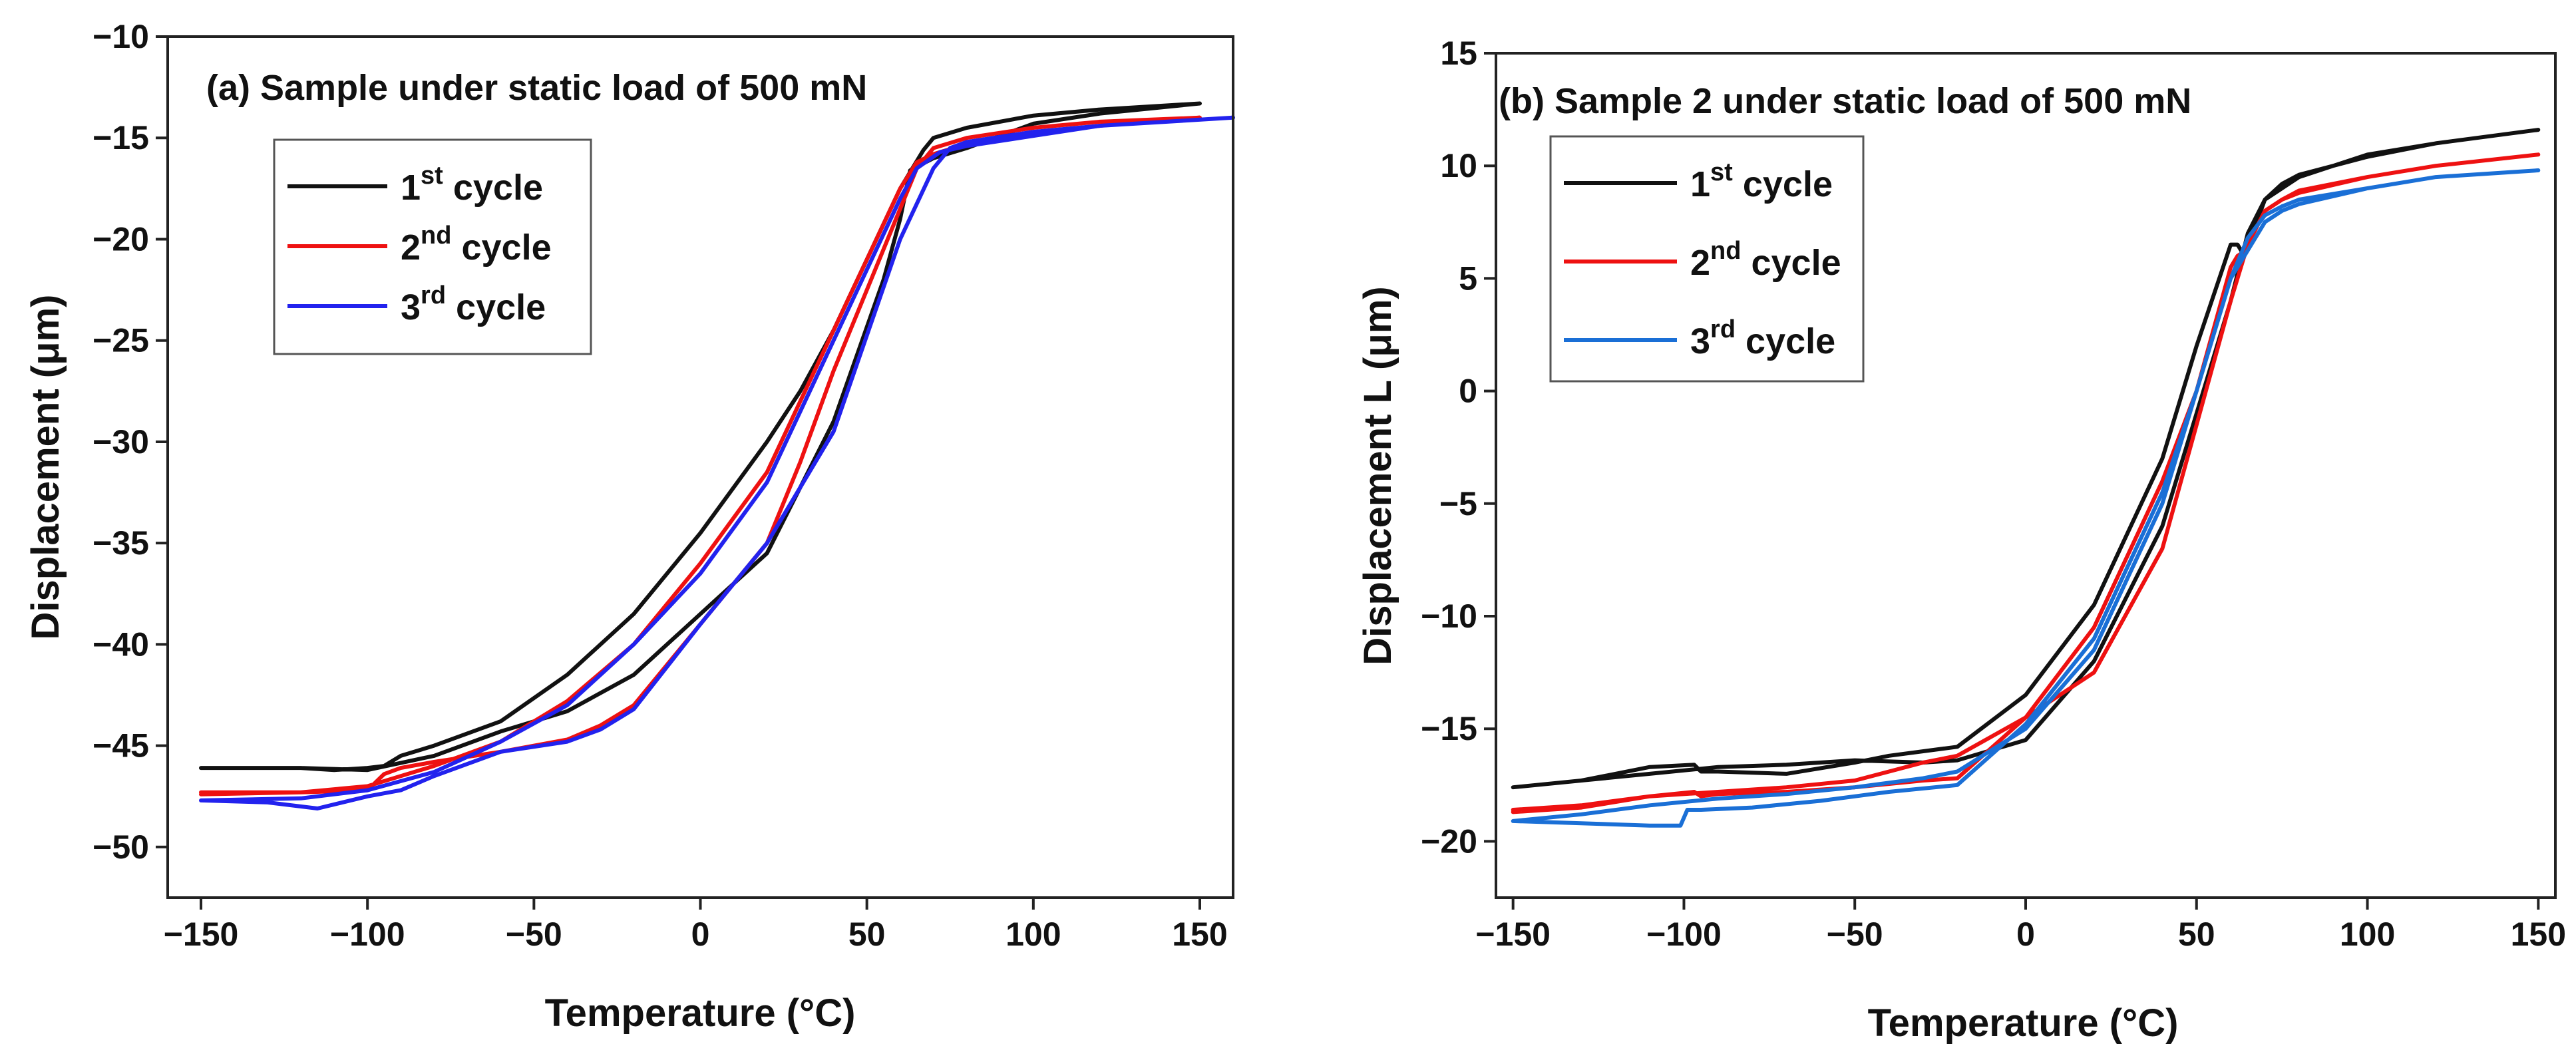 This screenshot has width=2576, height=1060. What do you see at coordinates (1468, 278) in the screenshot?
I see `y-tick-label: 5` at bounding box center [1468, 278].